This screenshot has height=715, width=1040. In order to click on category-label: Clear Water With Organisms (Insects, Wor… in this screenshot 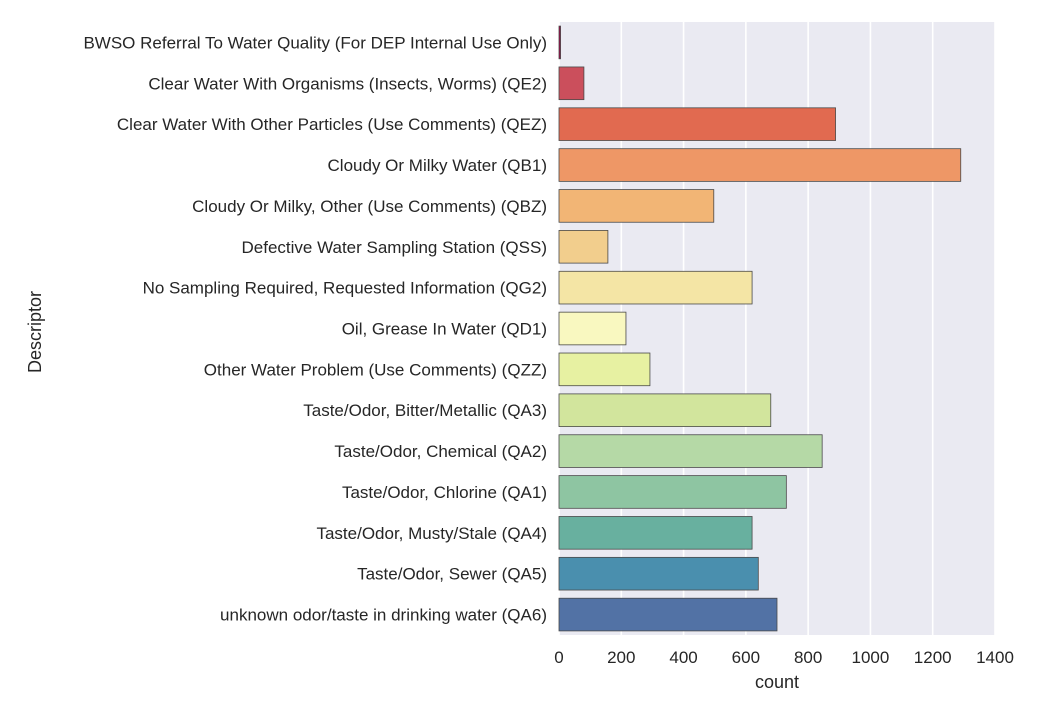, I will do `click(347, 83)`.